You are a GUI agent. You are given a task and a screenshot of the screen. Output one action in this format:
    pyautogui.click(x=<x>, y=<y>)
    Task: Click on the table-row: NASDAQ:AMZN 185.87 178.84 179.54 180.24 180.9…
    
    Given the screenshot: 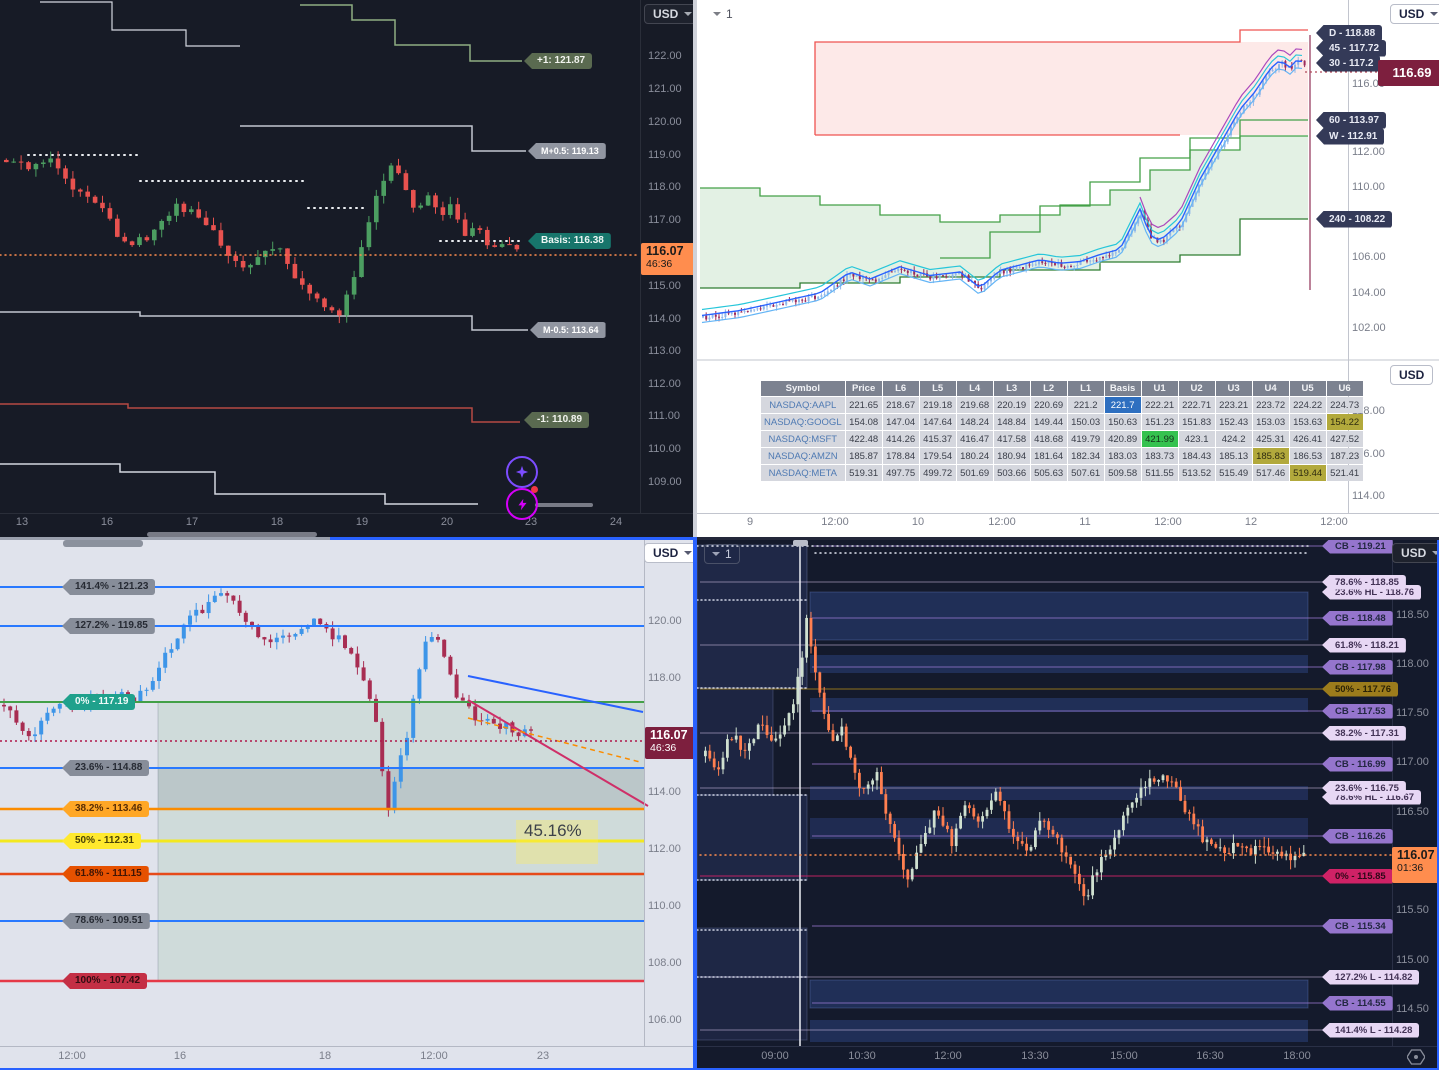 What is the action you would take?
    pyautogui.click(x=1062, y=456)
    